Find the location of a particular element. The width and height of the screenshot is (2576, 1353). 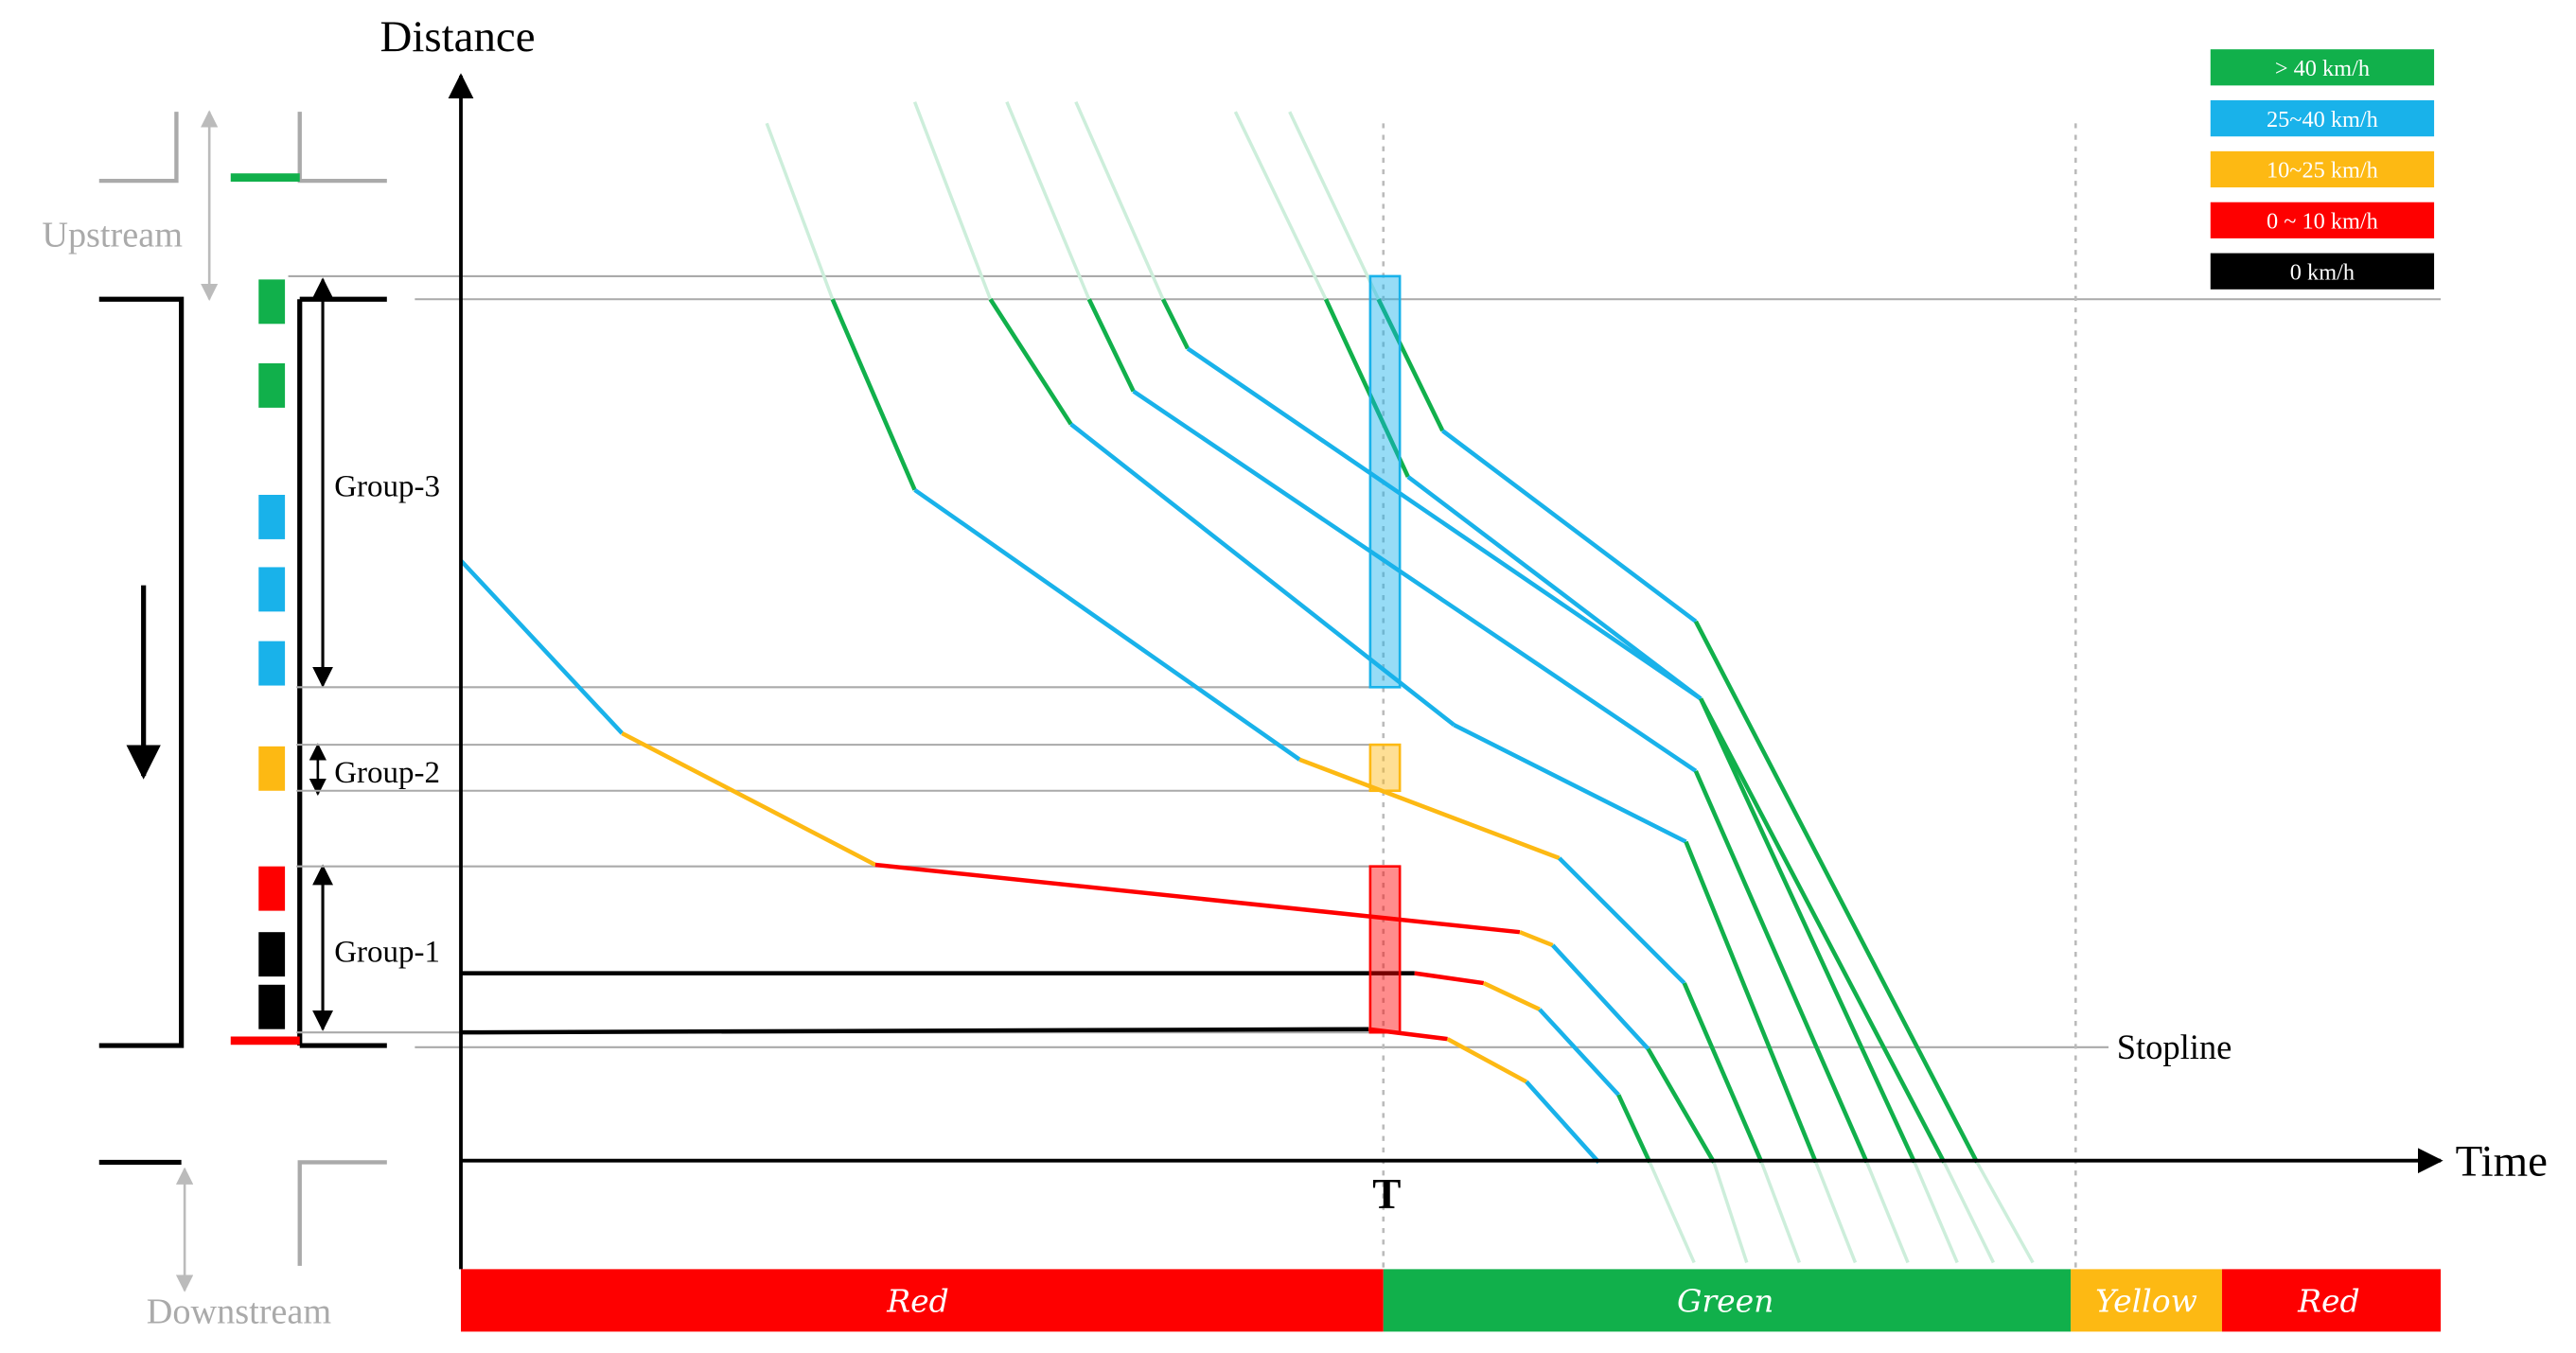

phase-red-1-label: Red is located at coordinates (917, 1301).